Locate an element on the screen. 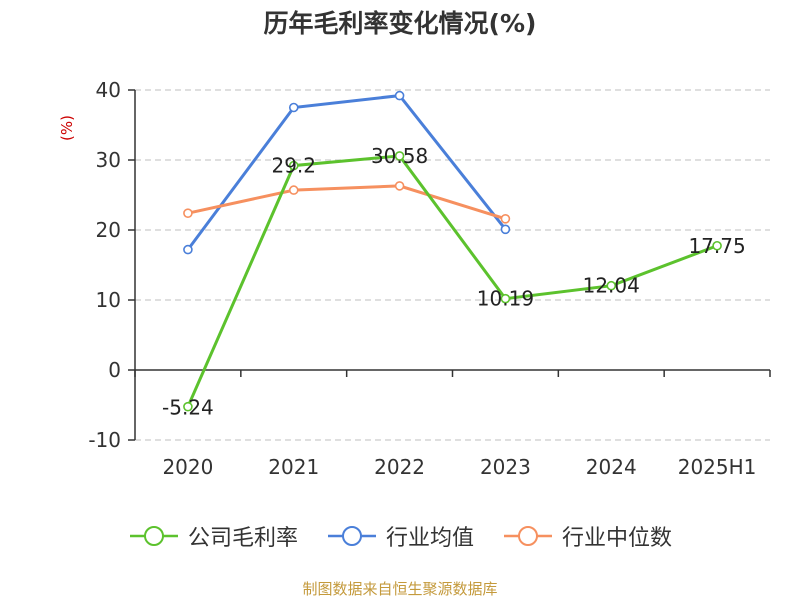 The height and width of the screenshot is (600, 800). data-label: 10.19 is located at coordinates (505, 299).